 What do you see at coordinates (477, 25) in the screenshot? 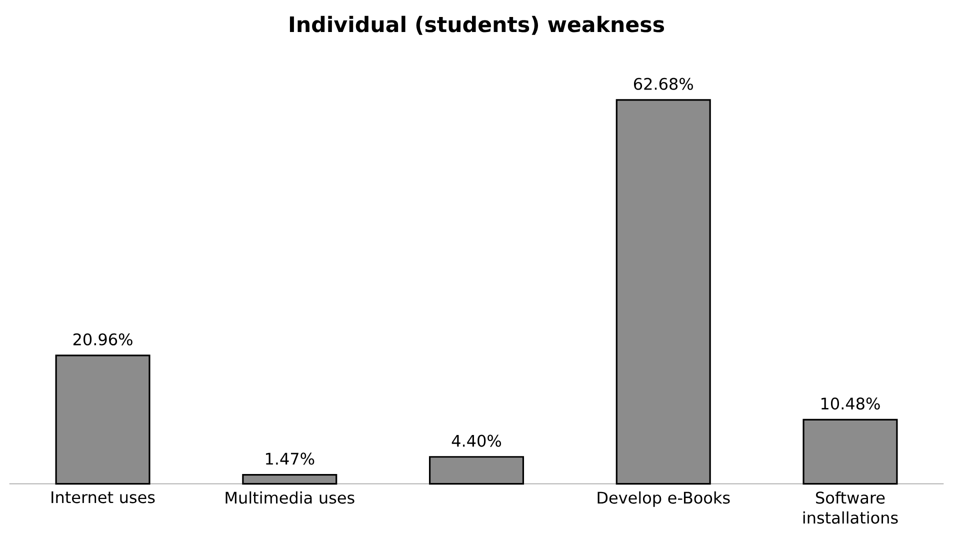
I see `chart-title: Individual (students) weakness` at bounding box center [477, 25].